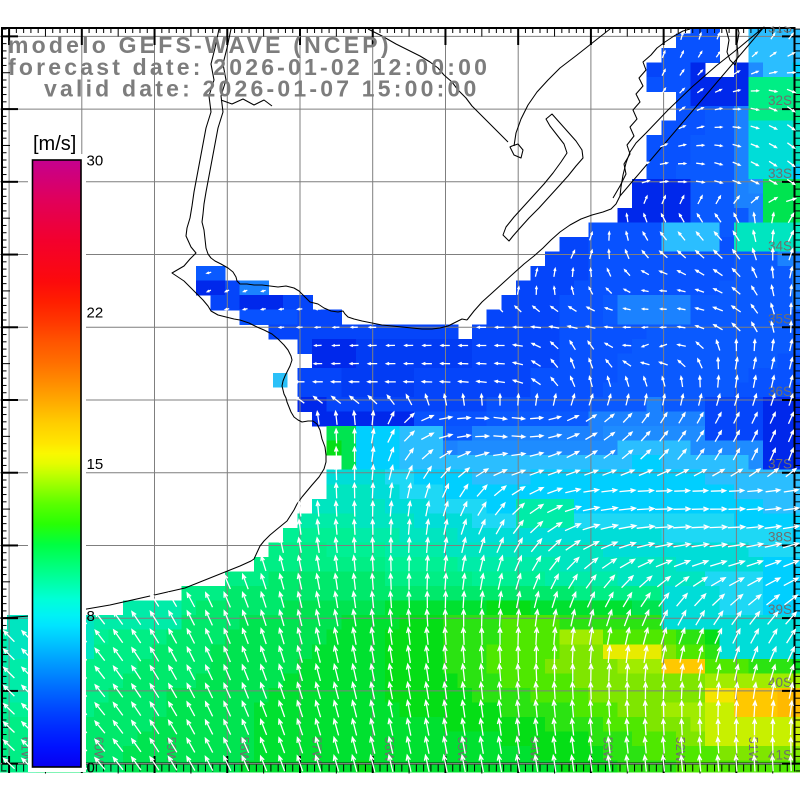 The width and height of the screenshot is (800, 800). Describe the element at coordinates (244, 750) in the screenshot. I see `svg-text: 58W` at that location.